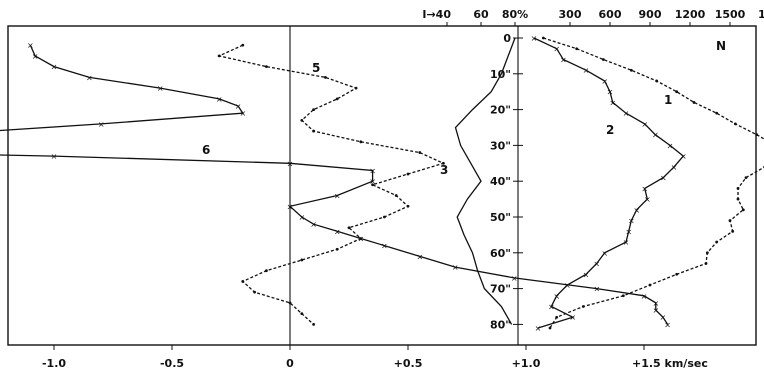 The height and width of the screenshot is (379, 764). What do you see at coordinates (500, 110) in the screenshot?
I see `arcsec-tick-label: 20"` at bounding box center [500, 110].